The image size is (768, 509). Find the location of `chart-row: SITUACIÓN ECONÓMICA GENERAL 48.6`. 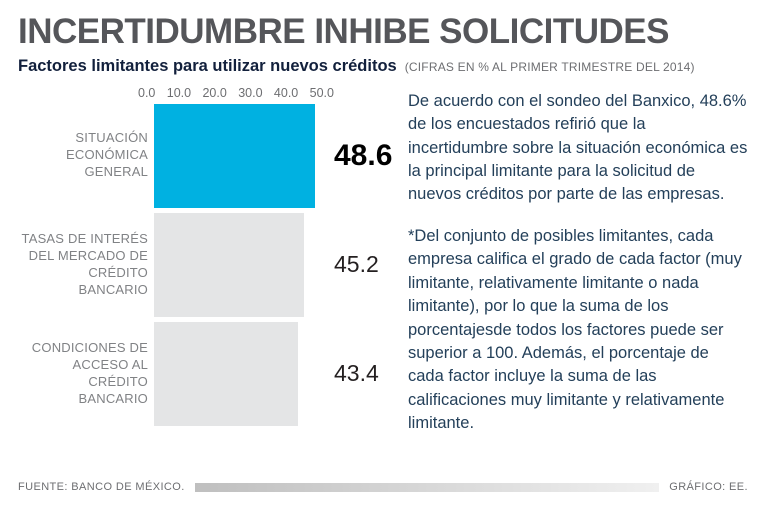

chart-row: SITUACIÓN ECONÓMICA GENERAL 48.6 is located at coordinates (205, 155).